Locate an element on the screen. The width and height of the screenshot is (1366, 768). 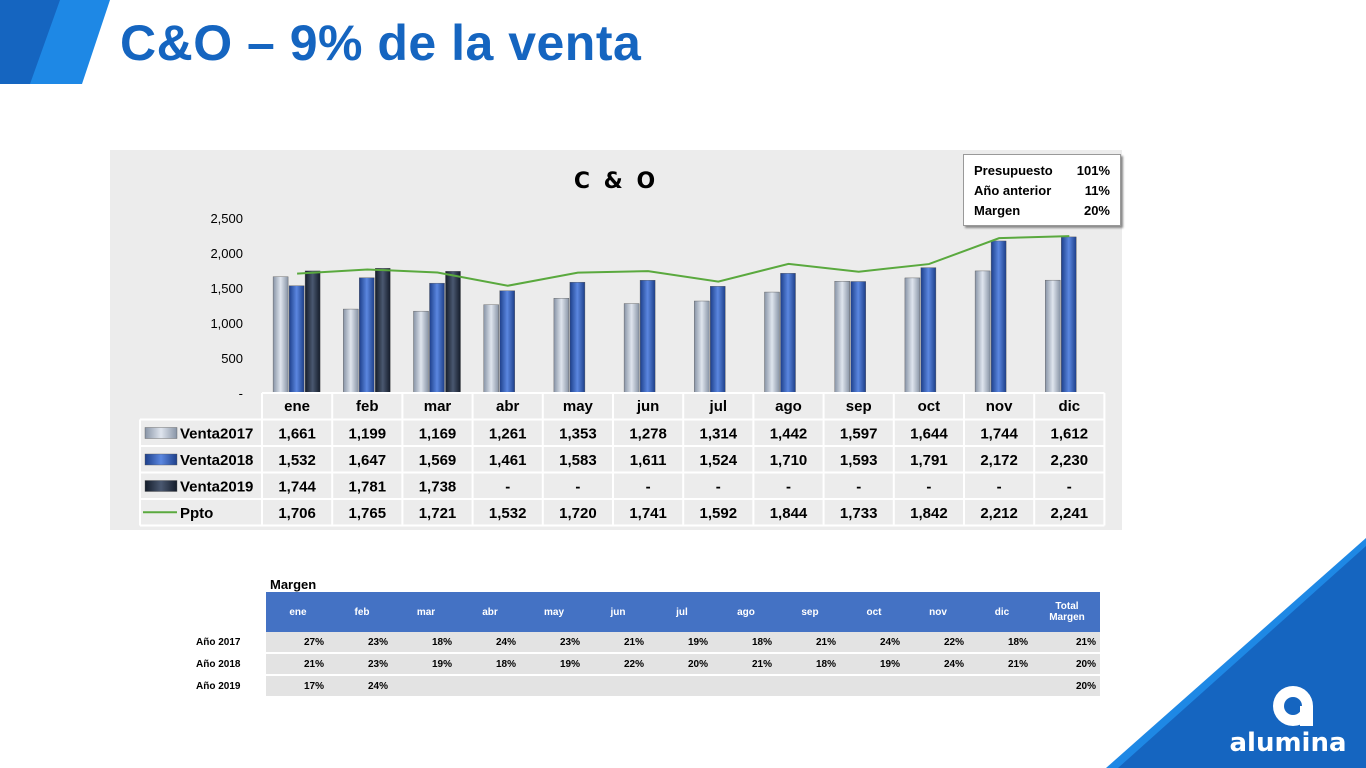
kpi-row-previous-year: Año anterior 11% is located at coordinates (1042, 191).